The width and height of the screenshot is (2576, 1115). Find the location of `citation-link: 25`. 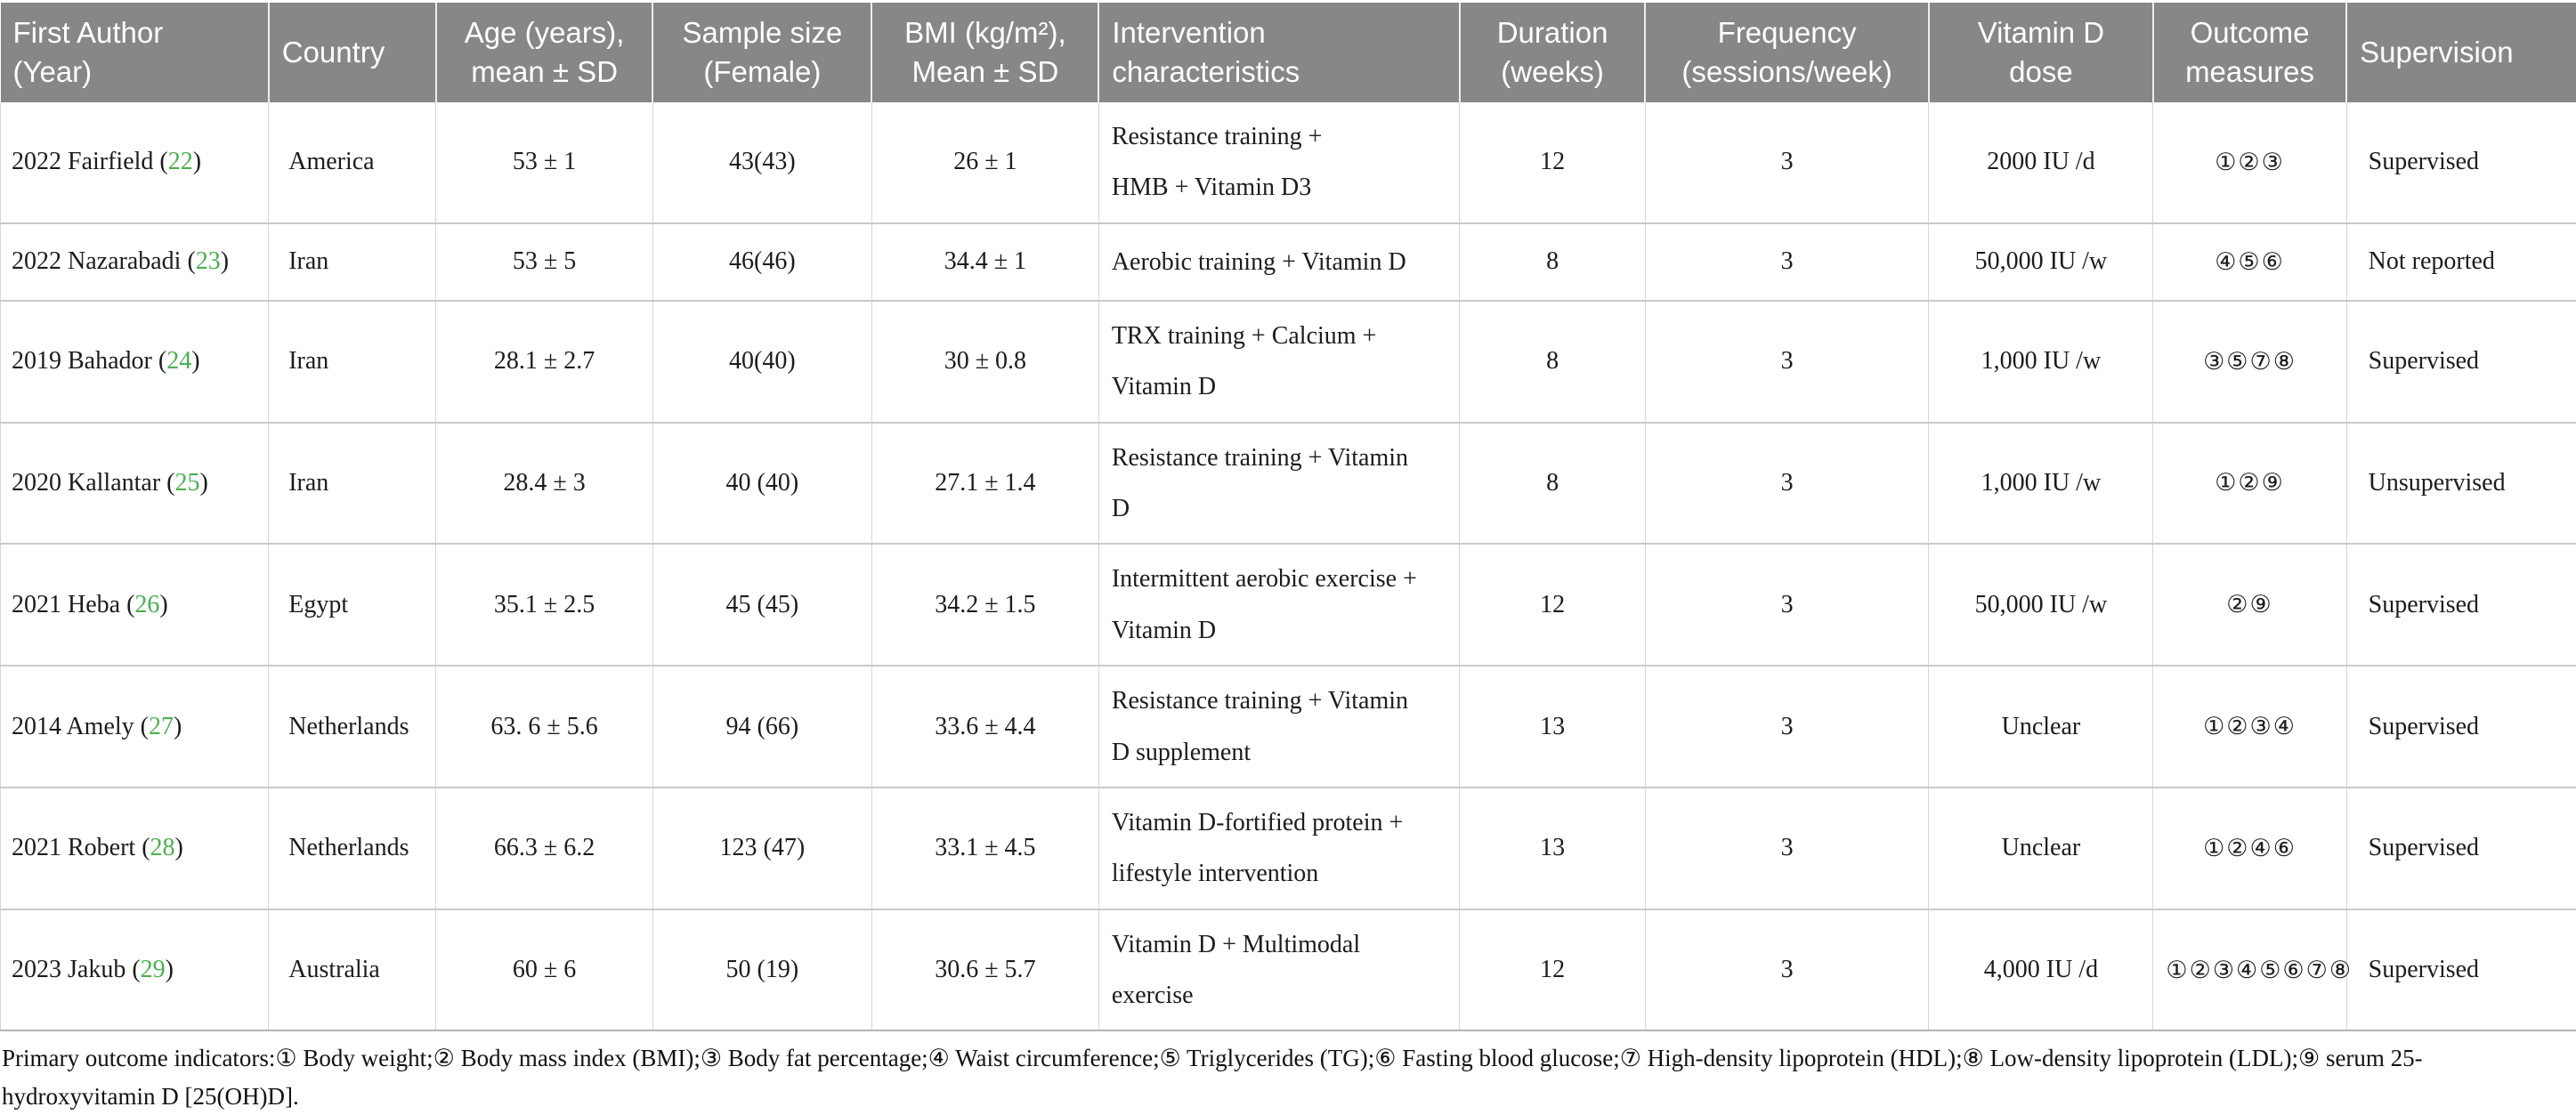

citation-link: 25 is located at coordinates (188, 483).